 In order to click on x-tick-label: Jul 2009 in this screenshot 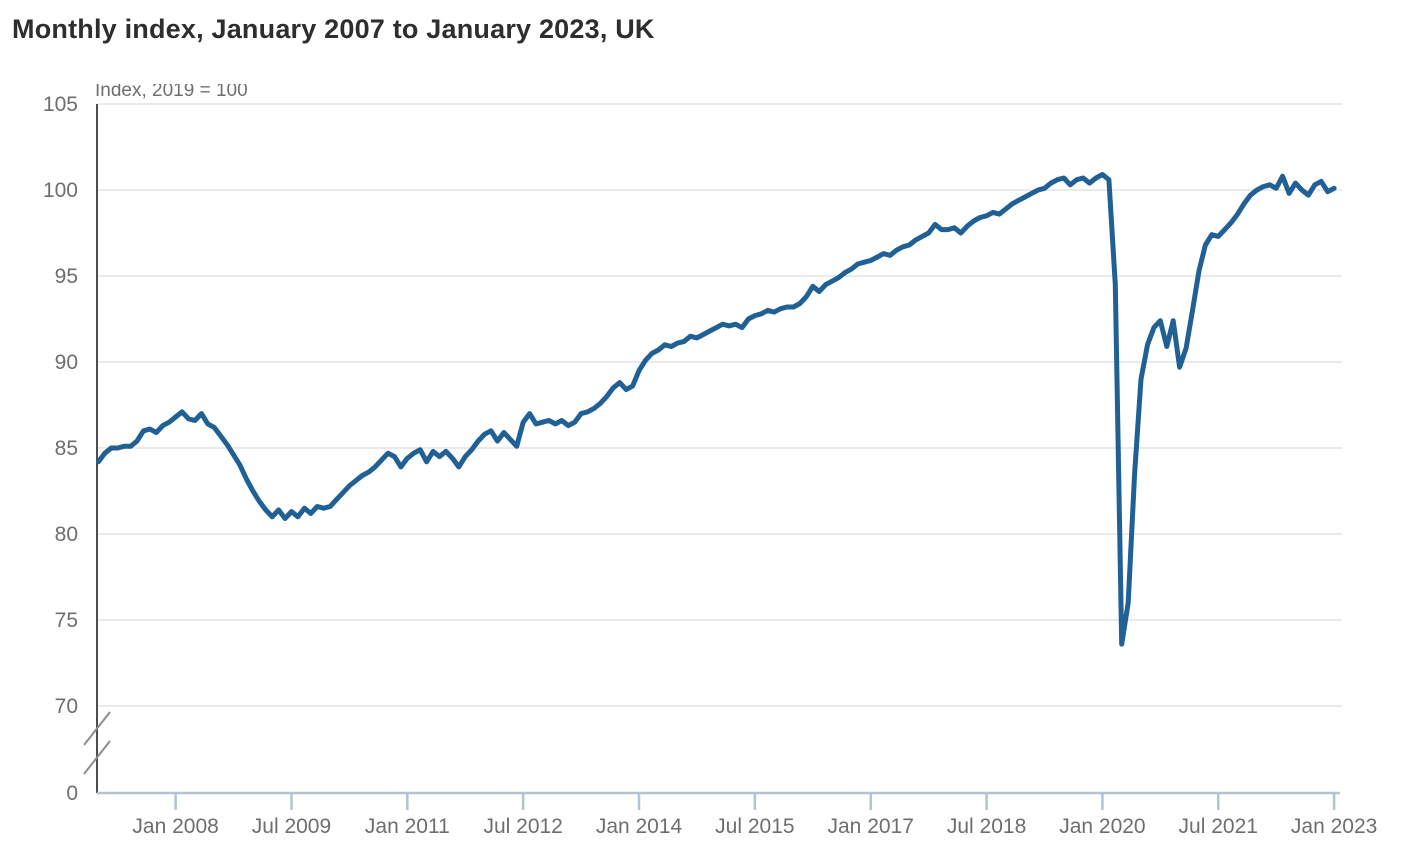, I will do `click(291, 826)`.